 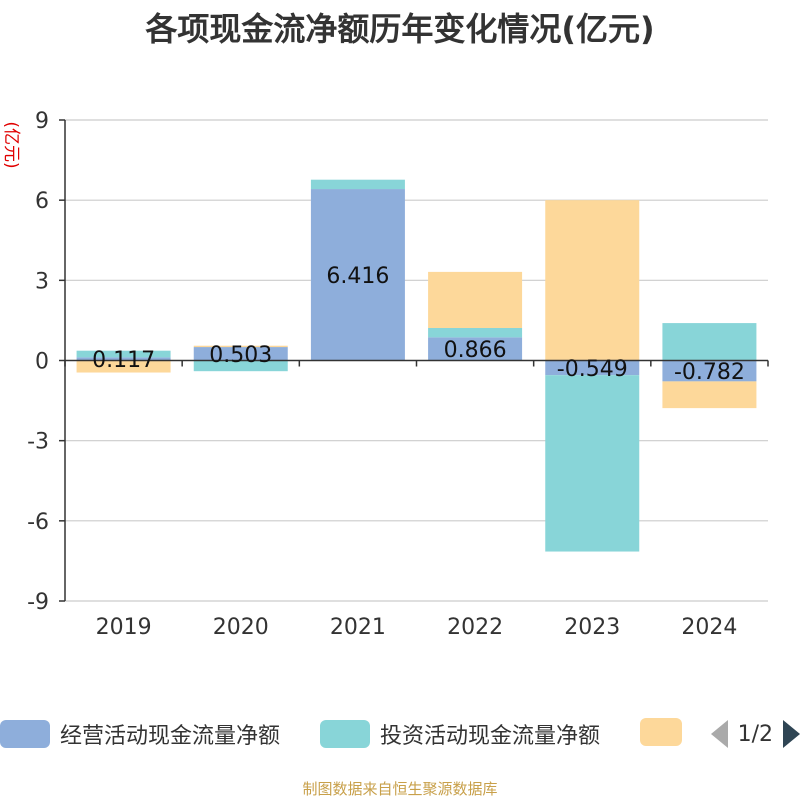 I want to click on legend-swatch-third, so click(x=661, y=732).